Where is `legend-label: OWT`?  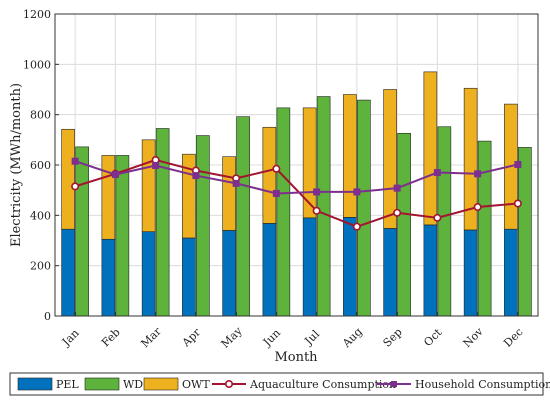 legend-label: OWT is located at coordinates (196, 384).